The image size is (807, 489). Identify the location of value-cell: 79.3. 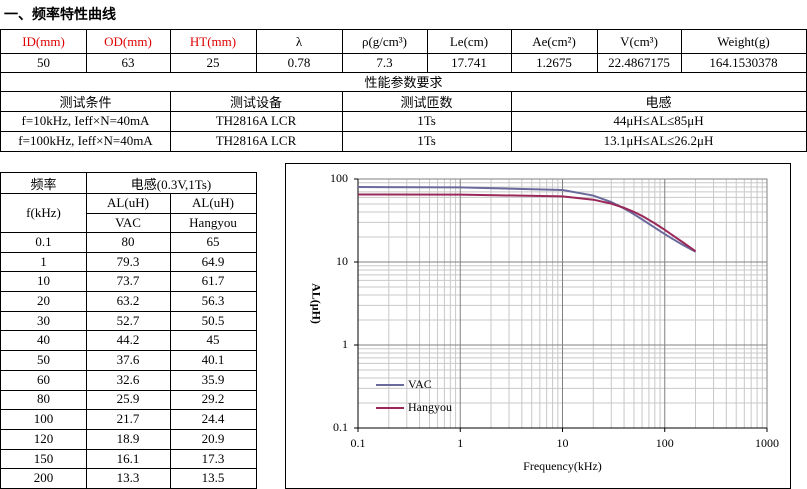
(128, 262).